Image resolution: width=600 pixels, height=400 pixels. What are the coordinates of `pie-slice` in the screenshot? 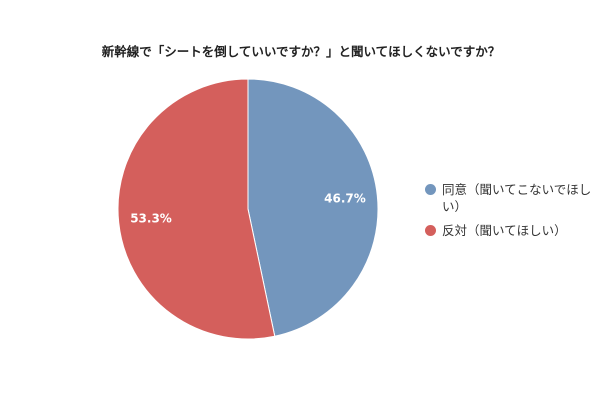 It's located at (313, 207).